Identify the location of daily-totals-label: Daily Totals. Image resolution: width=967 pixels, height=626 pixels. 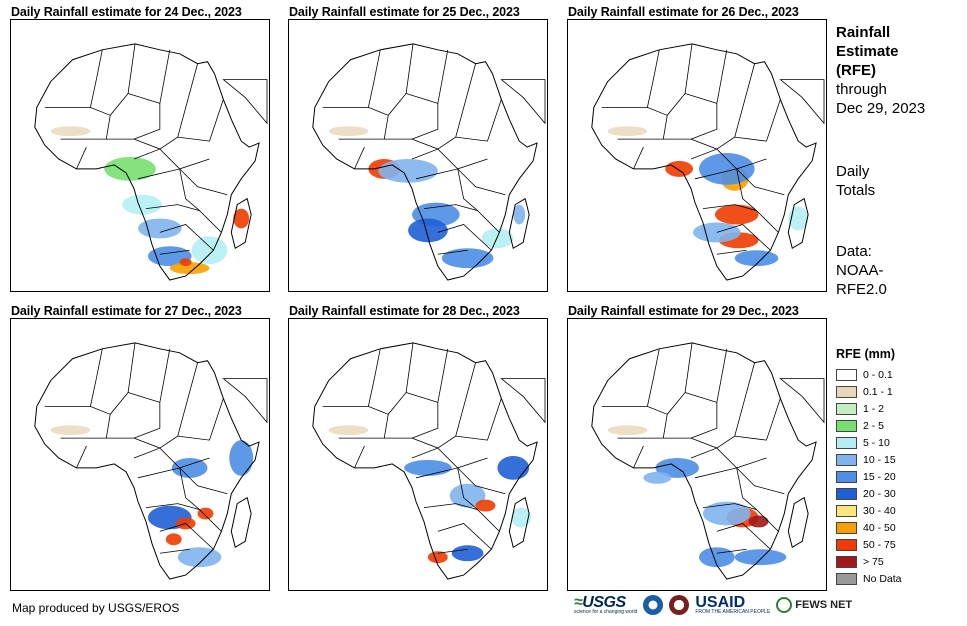
(855, 181).